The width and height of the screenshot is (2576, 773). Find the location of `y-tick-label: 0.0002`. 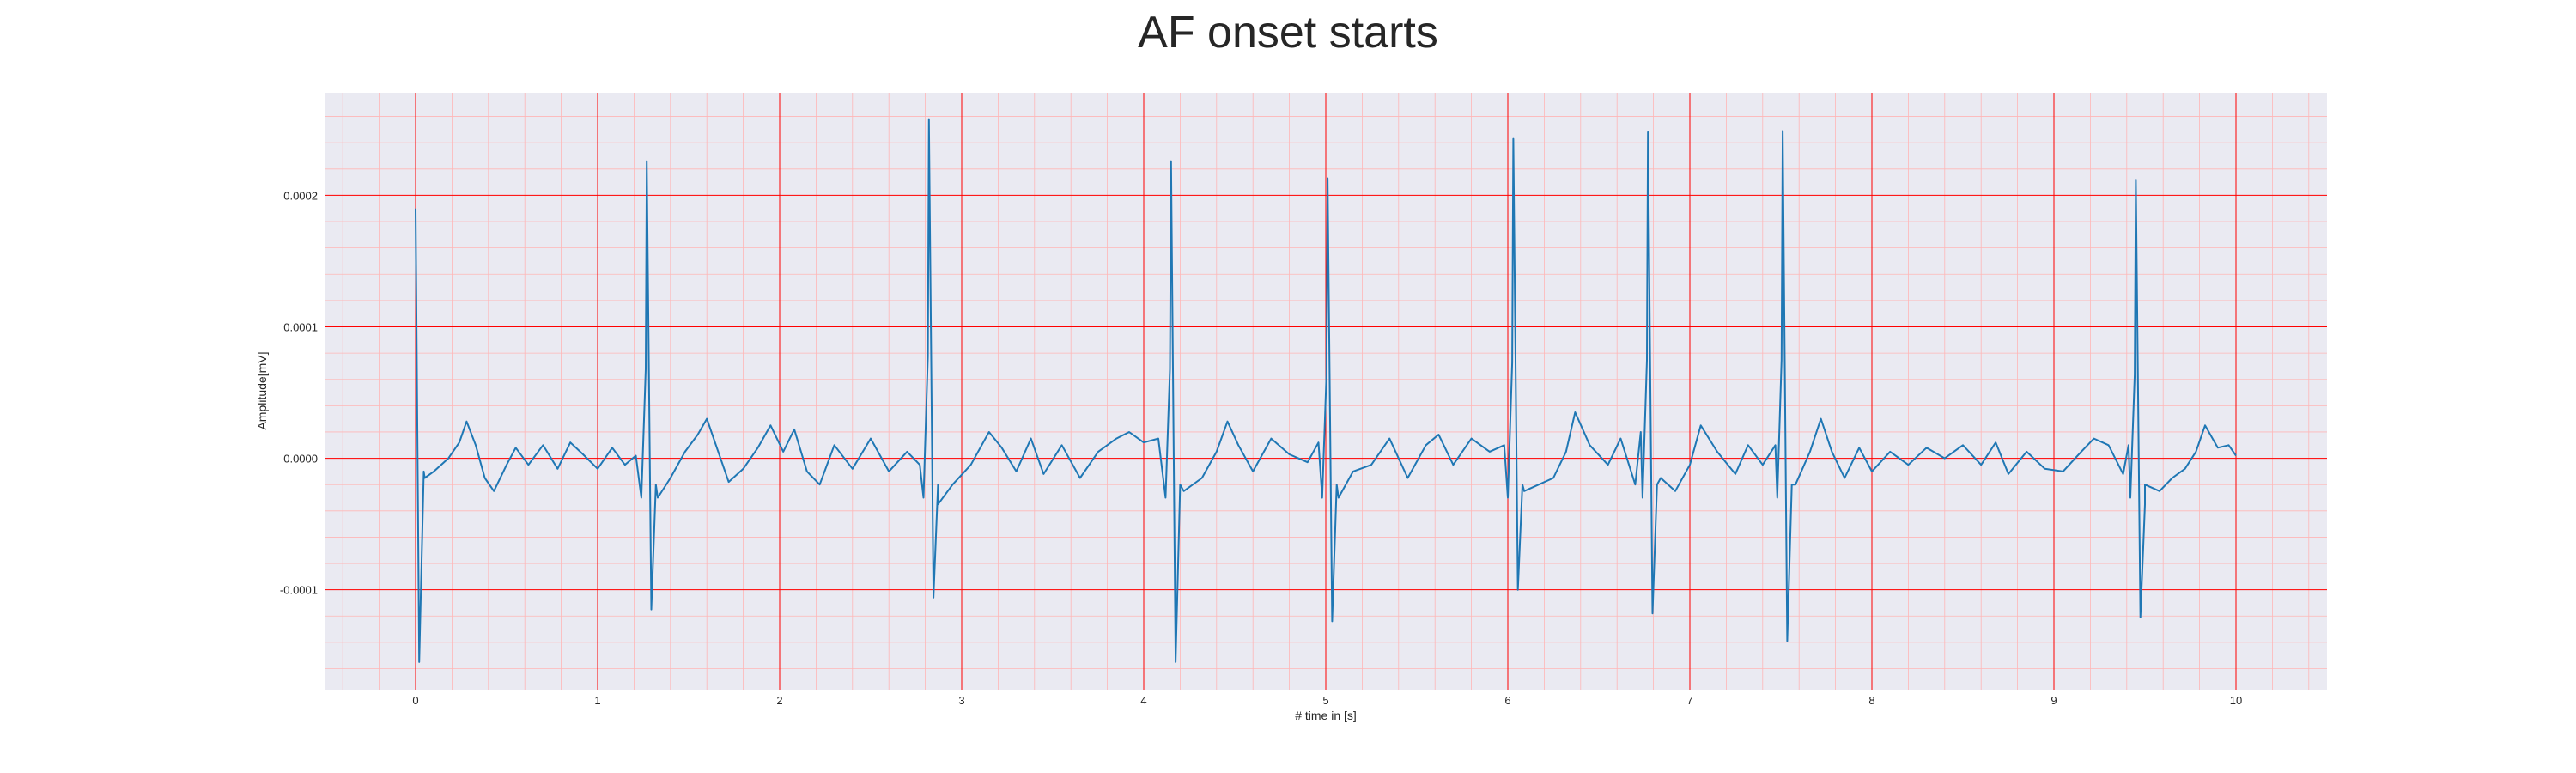

y-tick-label: 0.0002 is located at coordinates (301, 195).